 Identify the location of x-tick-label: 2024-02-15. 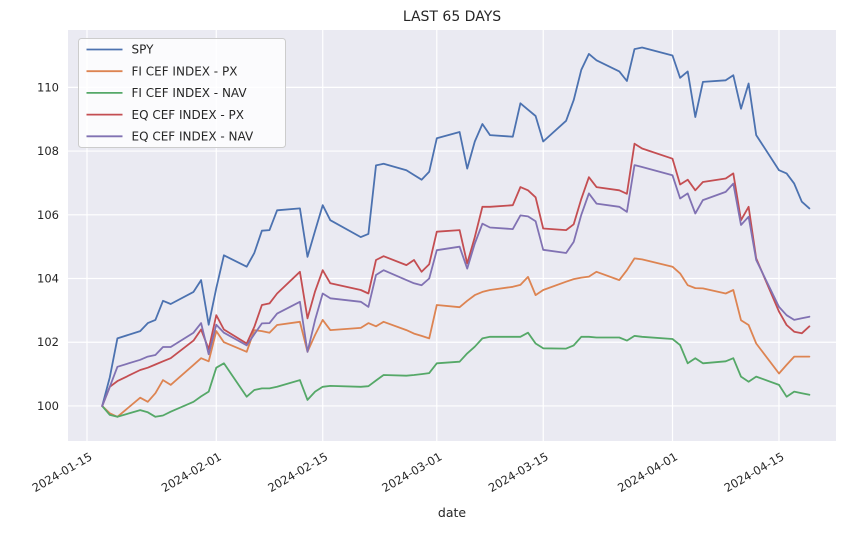
(297, 472).